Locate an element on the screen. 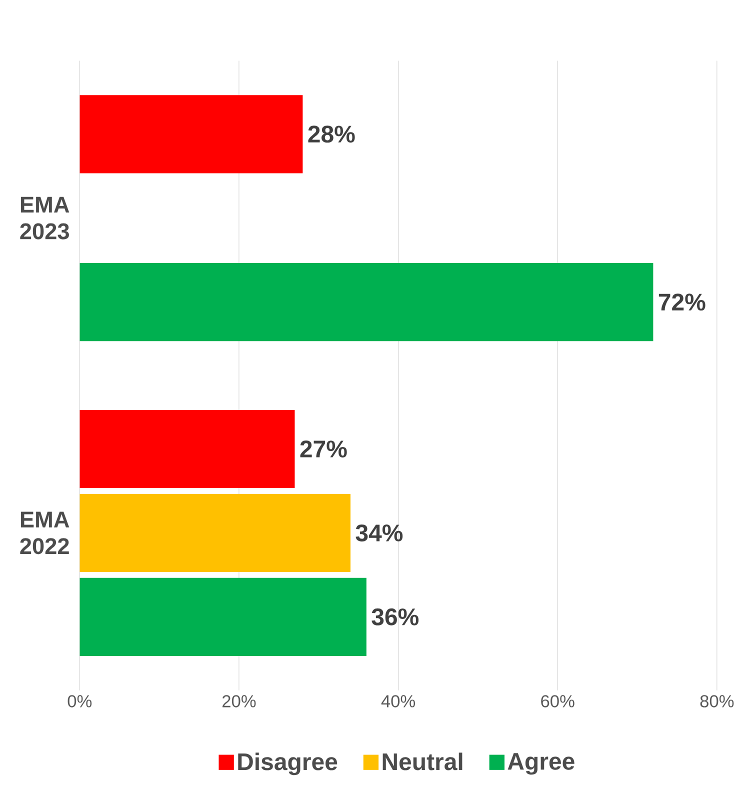 This screenshot has height=789, width=748. data-label: 34% is located at coordinates (379, 533).